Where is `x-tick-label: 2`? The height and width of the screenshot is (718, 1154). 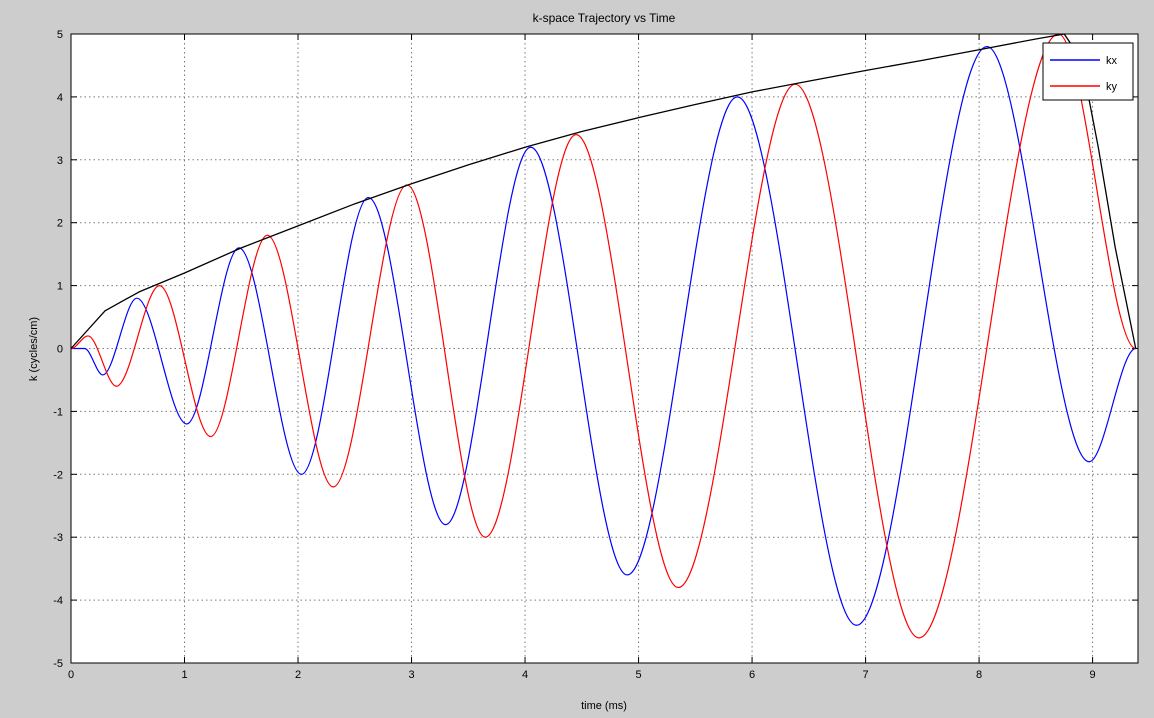
x-tick-label: 2 is located at coordinates (298, 675).